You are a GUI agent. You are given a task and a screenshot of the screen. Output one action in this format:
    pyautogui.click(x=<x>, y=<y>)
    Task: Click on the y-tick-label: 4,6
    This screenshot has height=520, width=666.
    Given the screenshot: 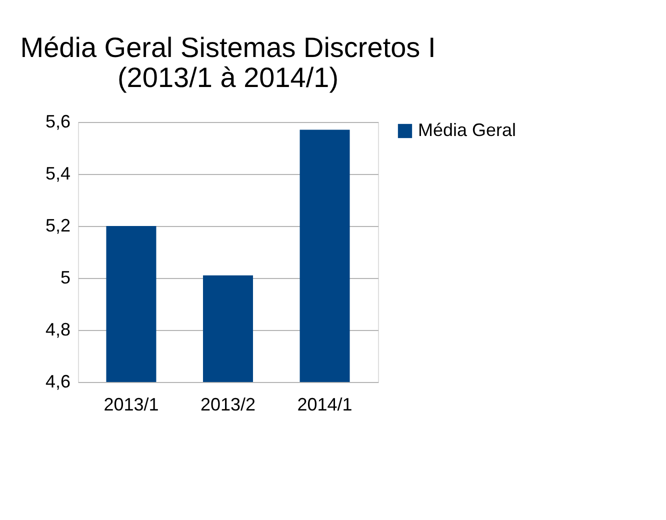 What is the action you would take?
    pyautogui.click(x=57, y=382)
    